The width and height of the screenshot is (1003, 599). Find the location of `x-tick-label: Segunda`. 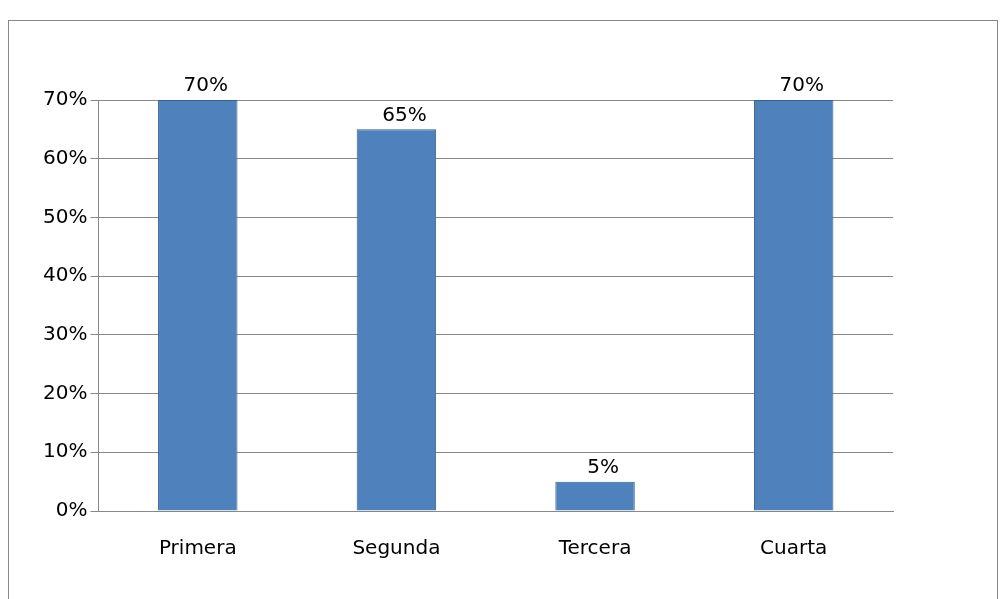

x-tick-label: Segunda is located at coordinates (396, 547).